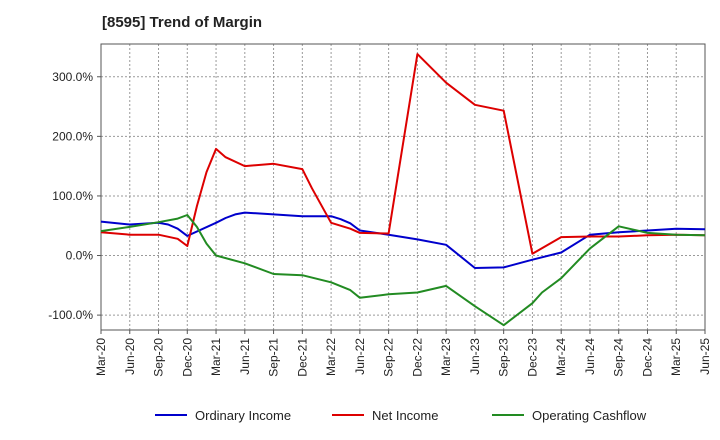 The image size is (720, 440). I want to click on y-tick-label: 100.0%, so click(72, 196).